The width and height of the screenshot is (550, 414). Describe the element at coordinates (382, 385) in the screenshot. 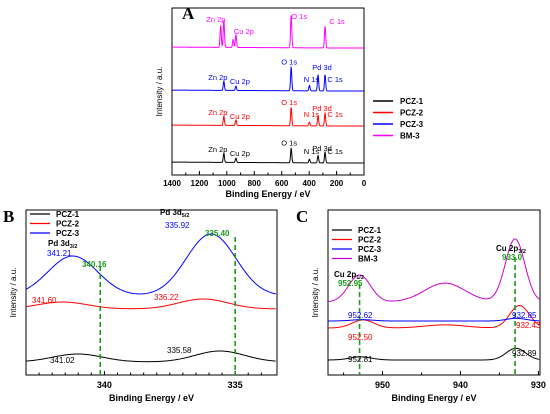

I see `x-tick-label: 950` at that location.